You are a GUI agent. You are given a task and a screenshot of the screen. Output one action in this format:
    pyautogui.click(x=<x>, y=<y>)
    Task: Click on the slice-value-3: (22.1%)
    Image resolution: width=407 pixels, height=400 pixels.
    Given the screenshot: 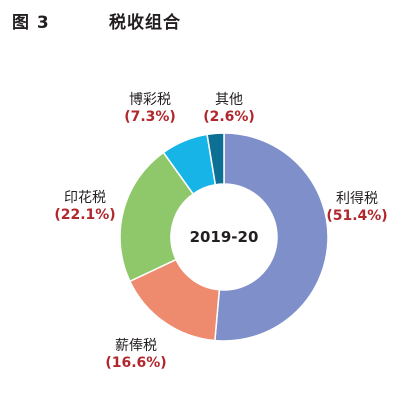 What is the action you would take?
    pyautogui.click(x=84, y=215)
    